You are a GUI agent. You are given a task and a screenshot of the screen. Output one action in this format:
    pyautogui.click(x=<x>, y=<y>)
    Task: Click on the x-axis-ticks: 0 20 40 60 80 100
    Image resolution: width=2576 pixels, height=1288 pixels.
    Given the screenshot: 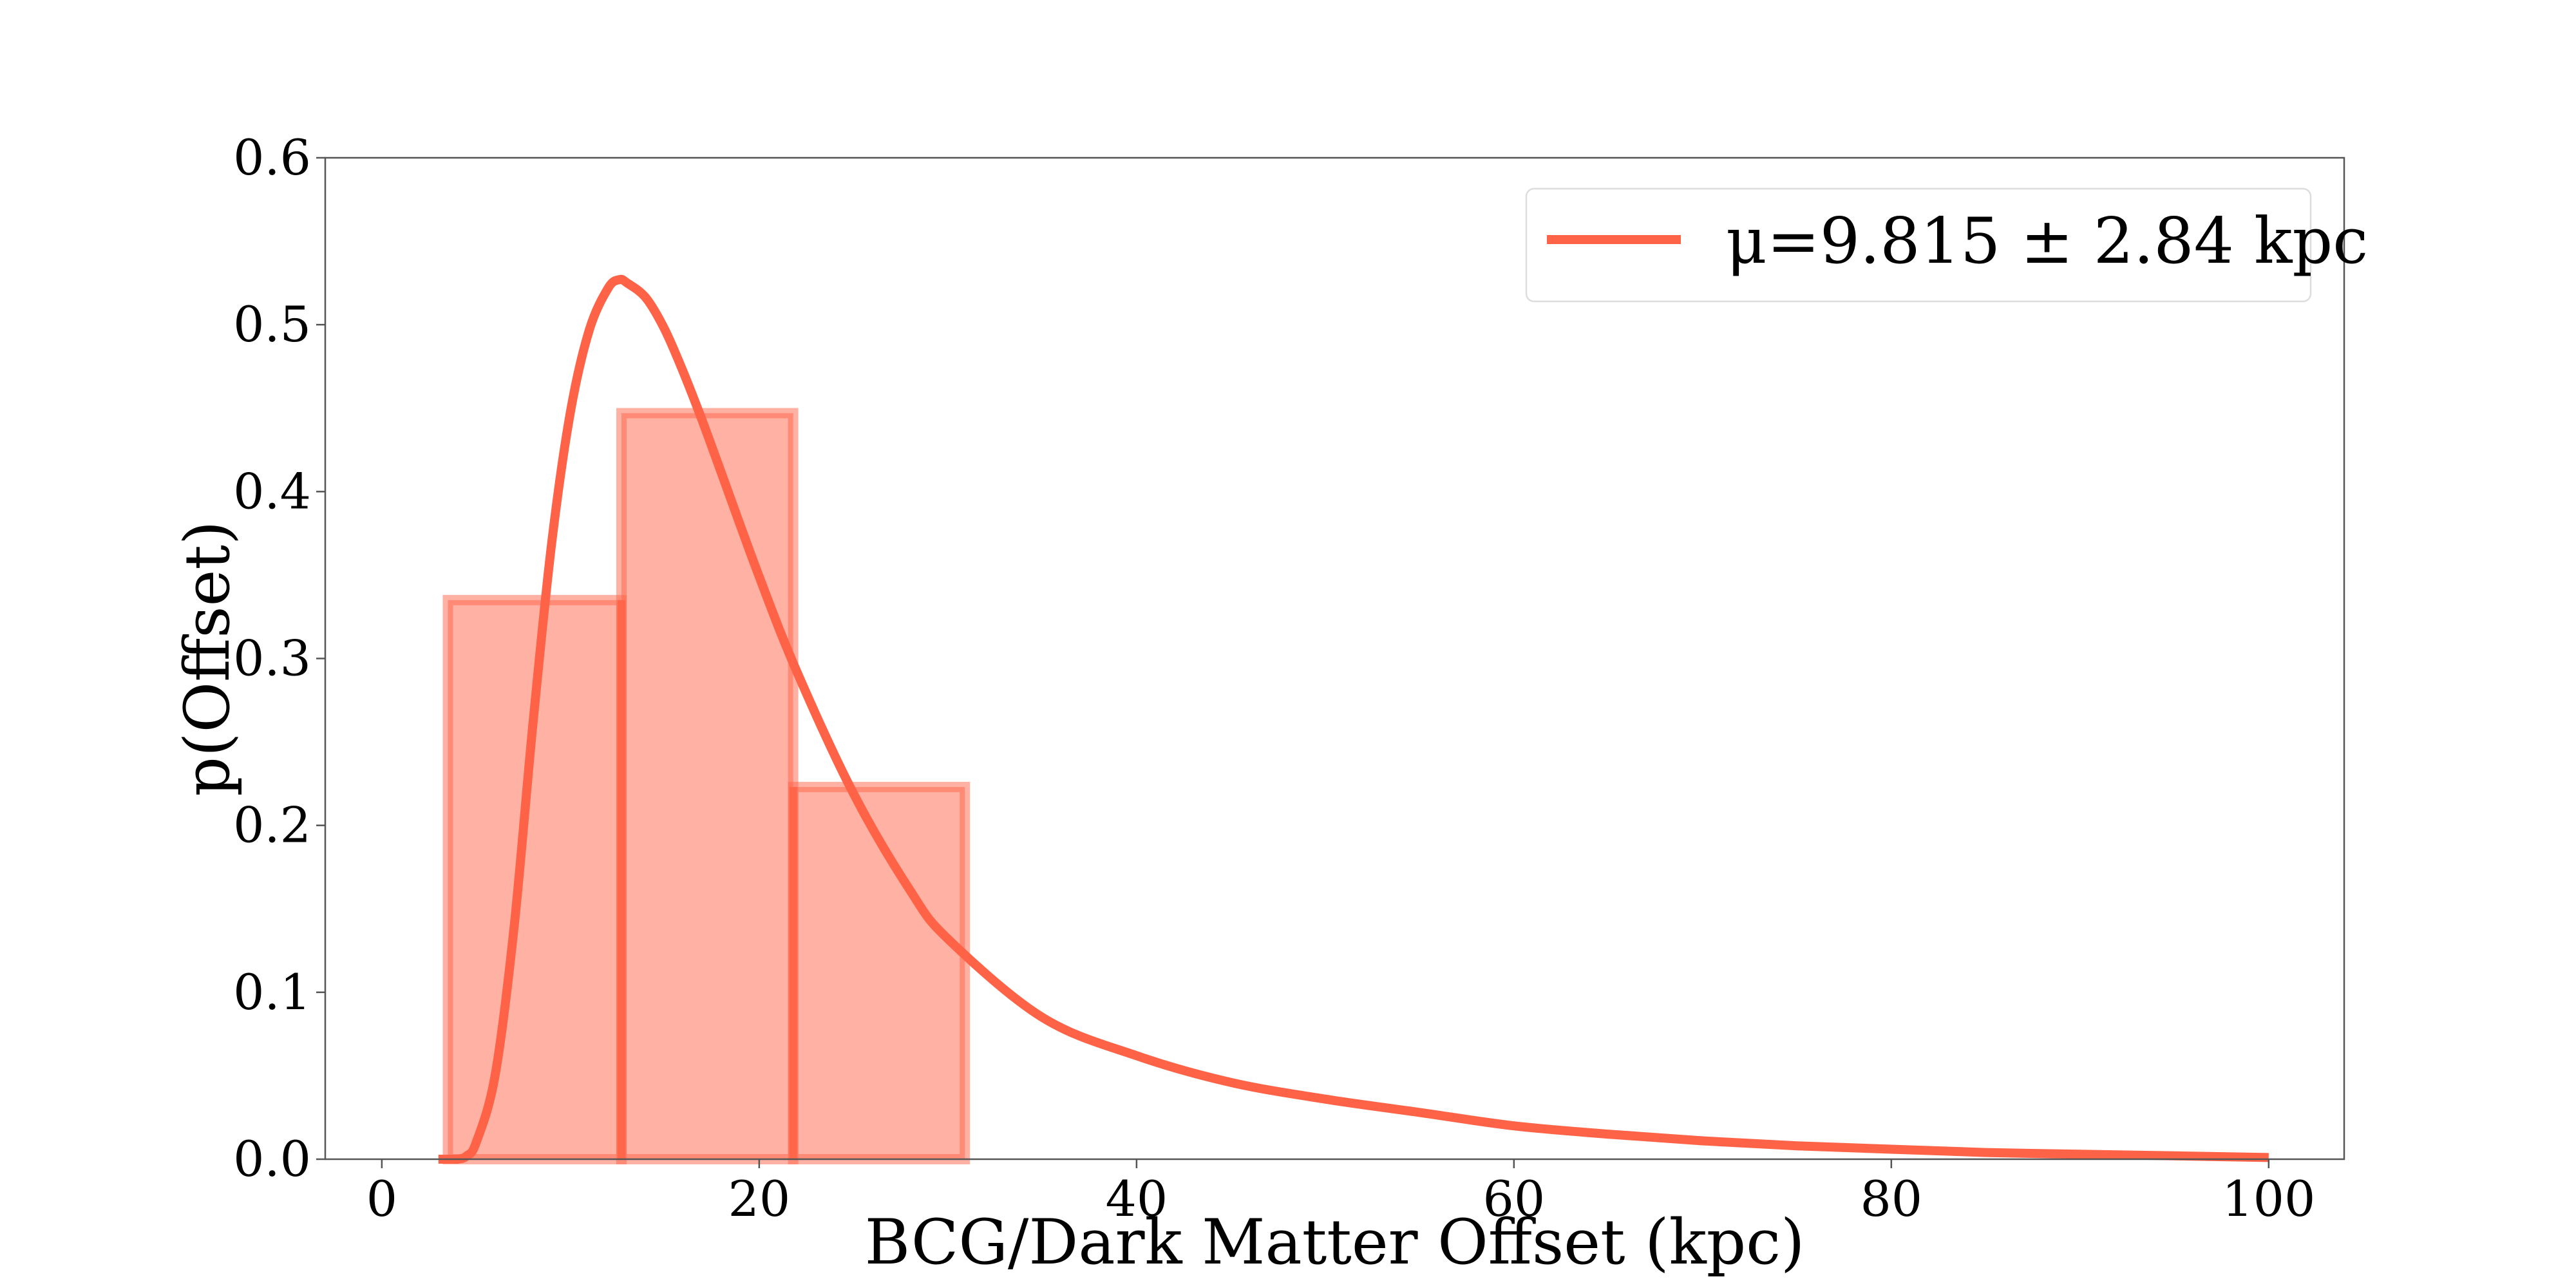 What is the action you would take?
    pyautogui.click(x=1341, y=1193)
    